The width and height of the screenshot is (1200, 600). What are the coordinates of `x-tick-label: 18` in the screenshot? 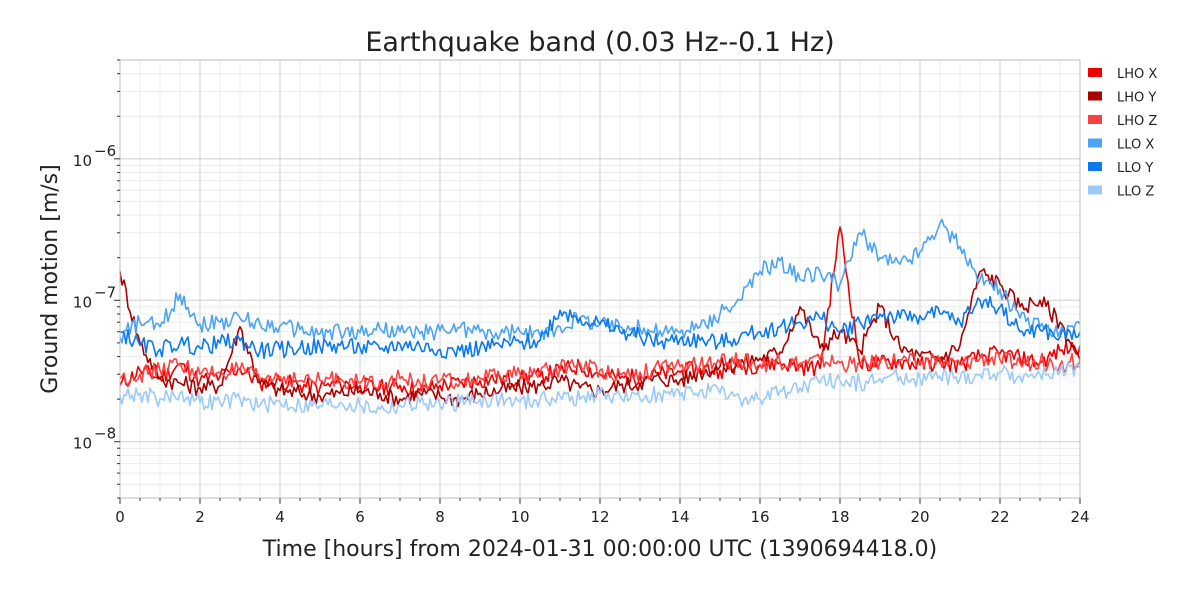 It's located at (839, 517).